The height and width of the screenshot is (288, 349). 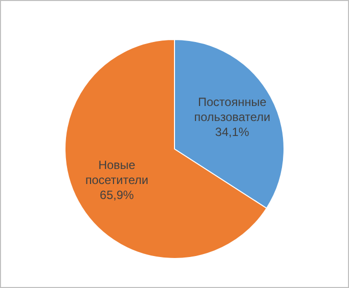 I want to click on data-label: 34,1%, so click(x=232, y=131).